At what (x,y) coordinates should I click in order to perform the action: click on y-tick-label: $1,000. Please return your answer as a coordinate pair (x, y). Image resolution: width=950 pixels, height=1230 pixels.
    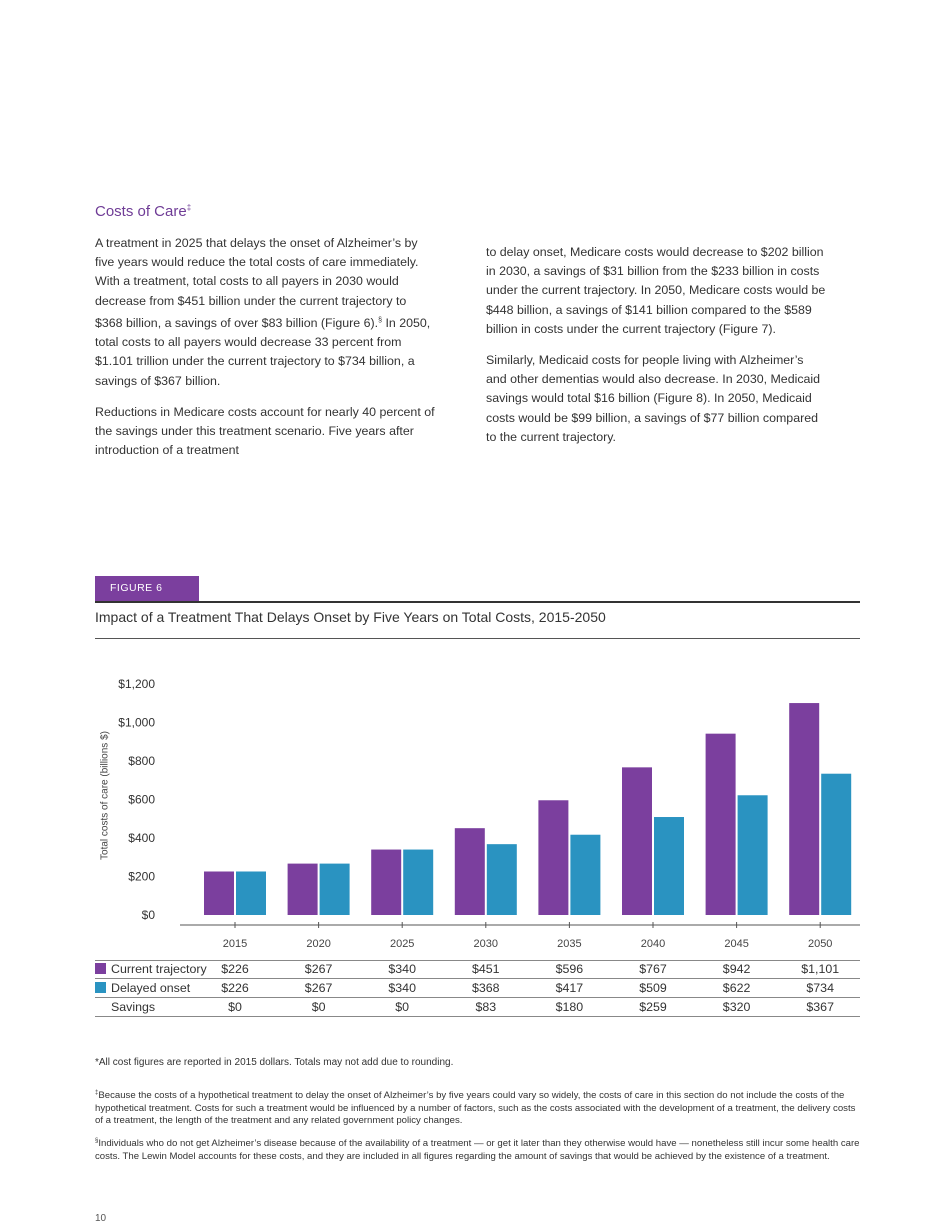
    Looking at the image, I should click on (136, 723).